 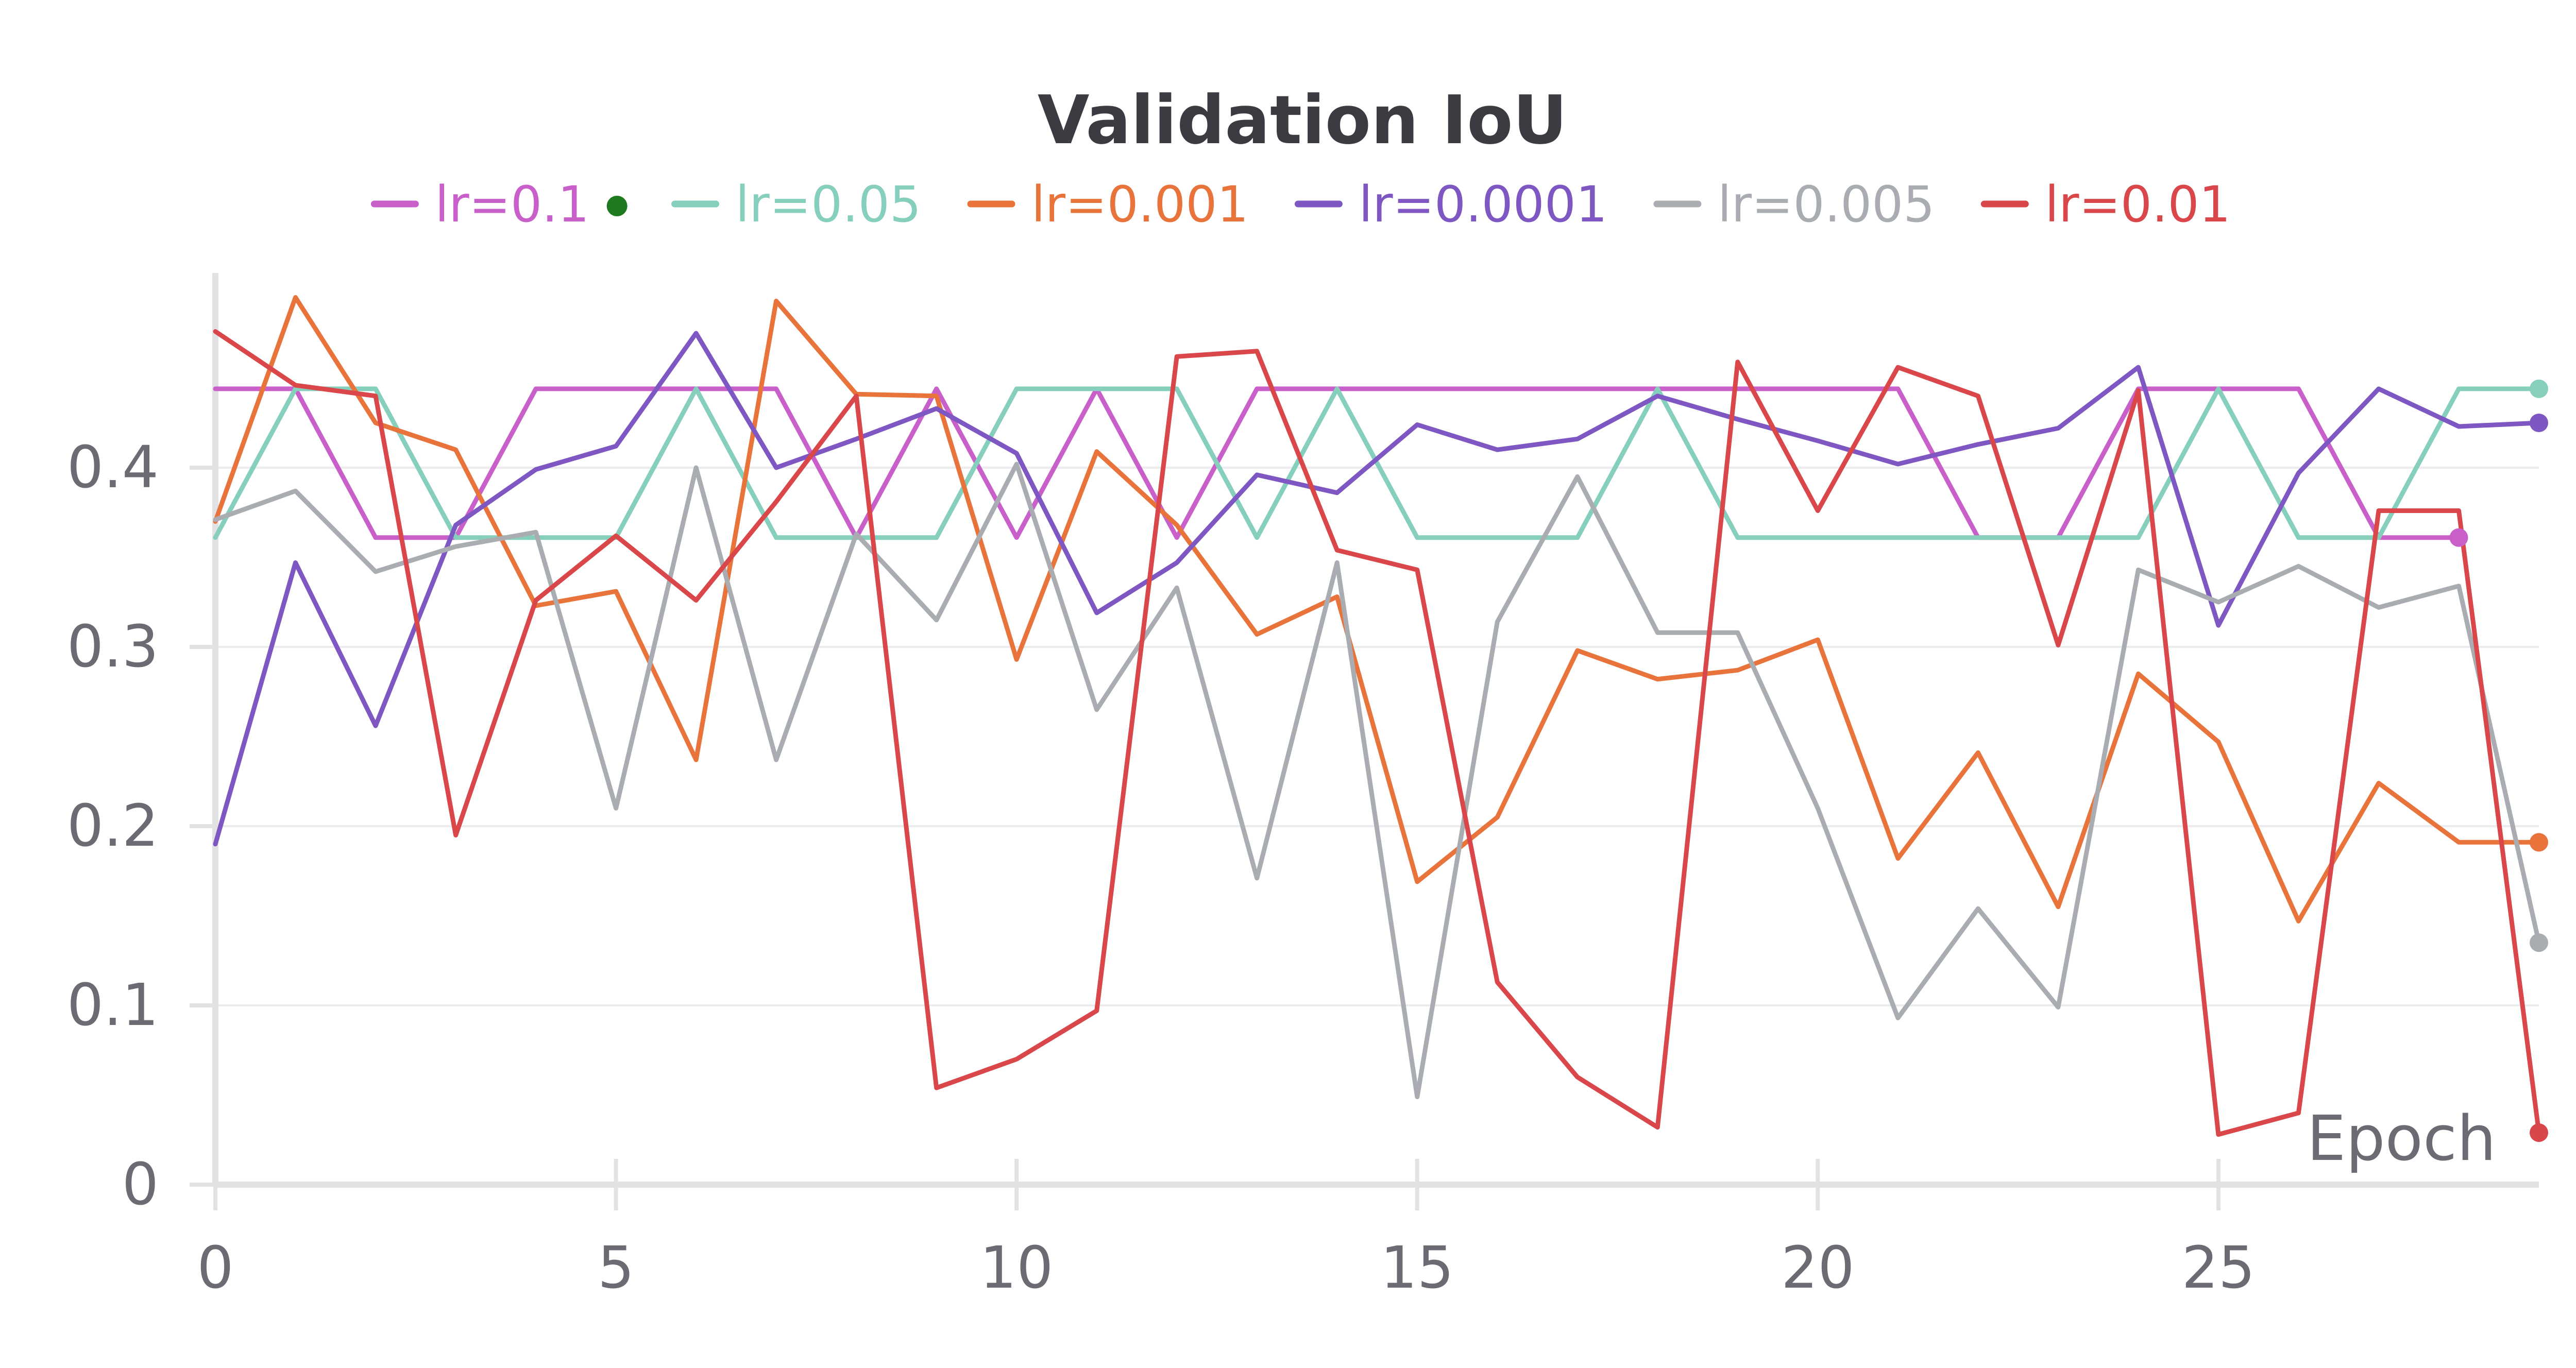 I want to click on x-tick-label-25: 25, so click(x=2219, y=1268).